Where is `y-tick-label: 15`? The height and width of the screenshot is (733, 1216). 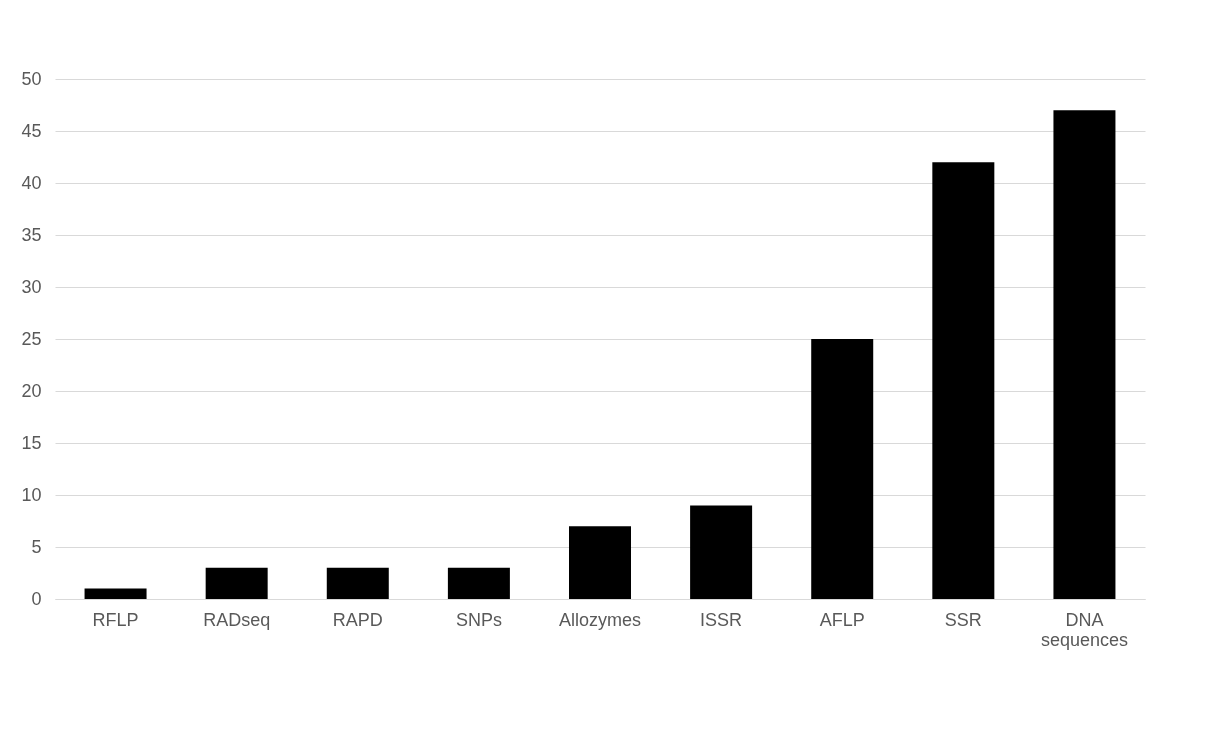 y-tick-label: 15 is located at coordinates (31, 442).